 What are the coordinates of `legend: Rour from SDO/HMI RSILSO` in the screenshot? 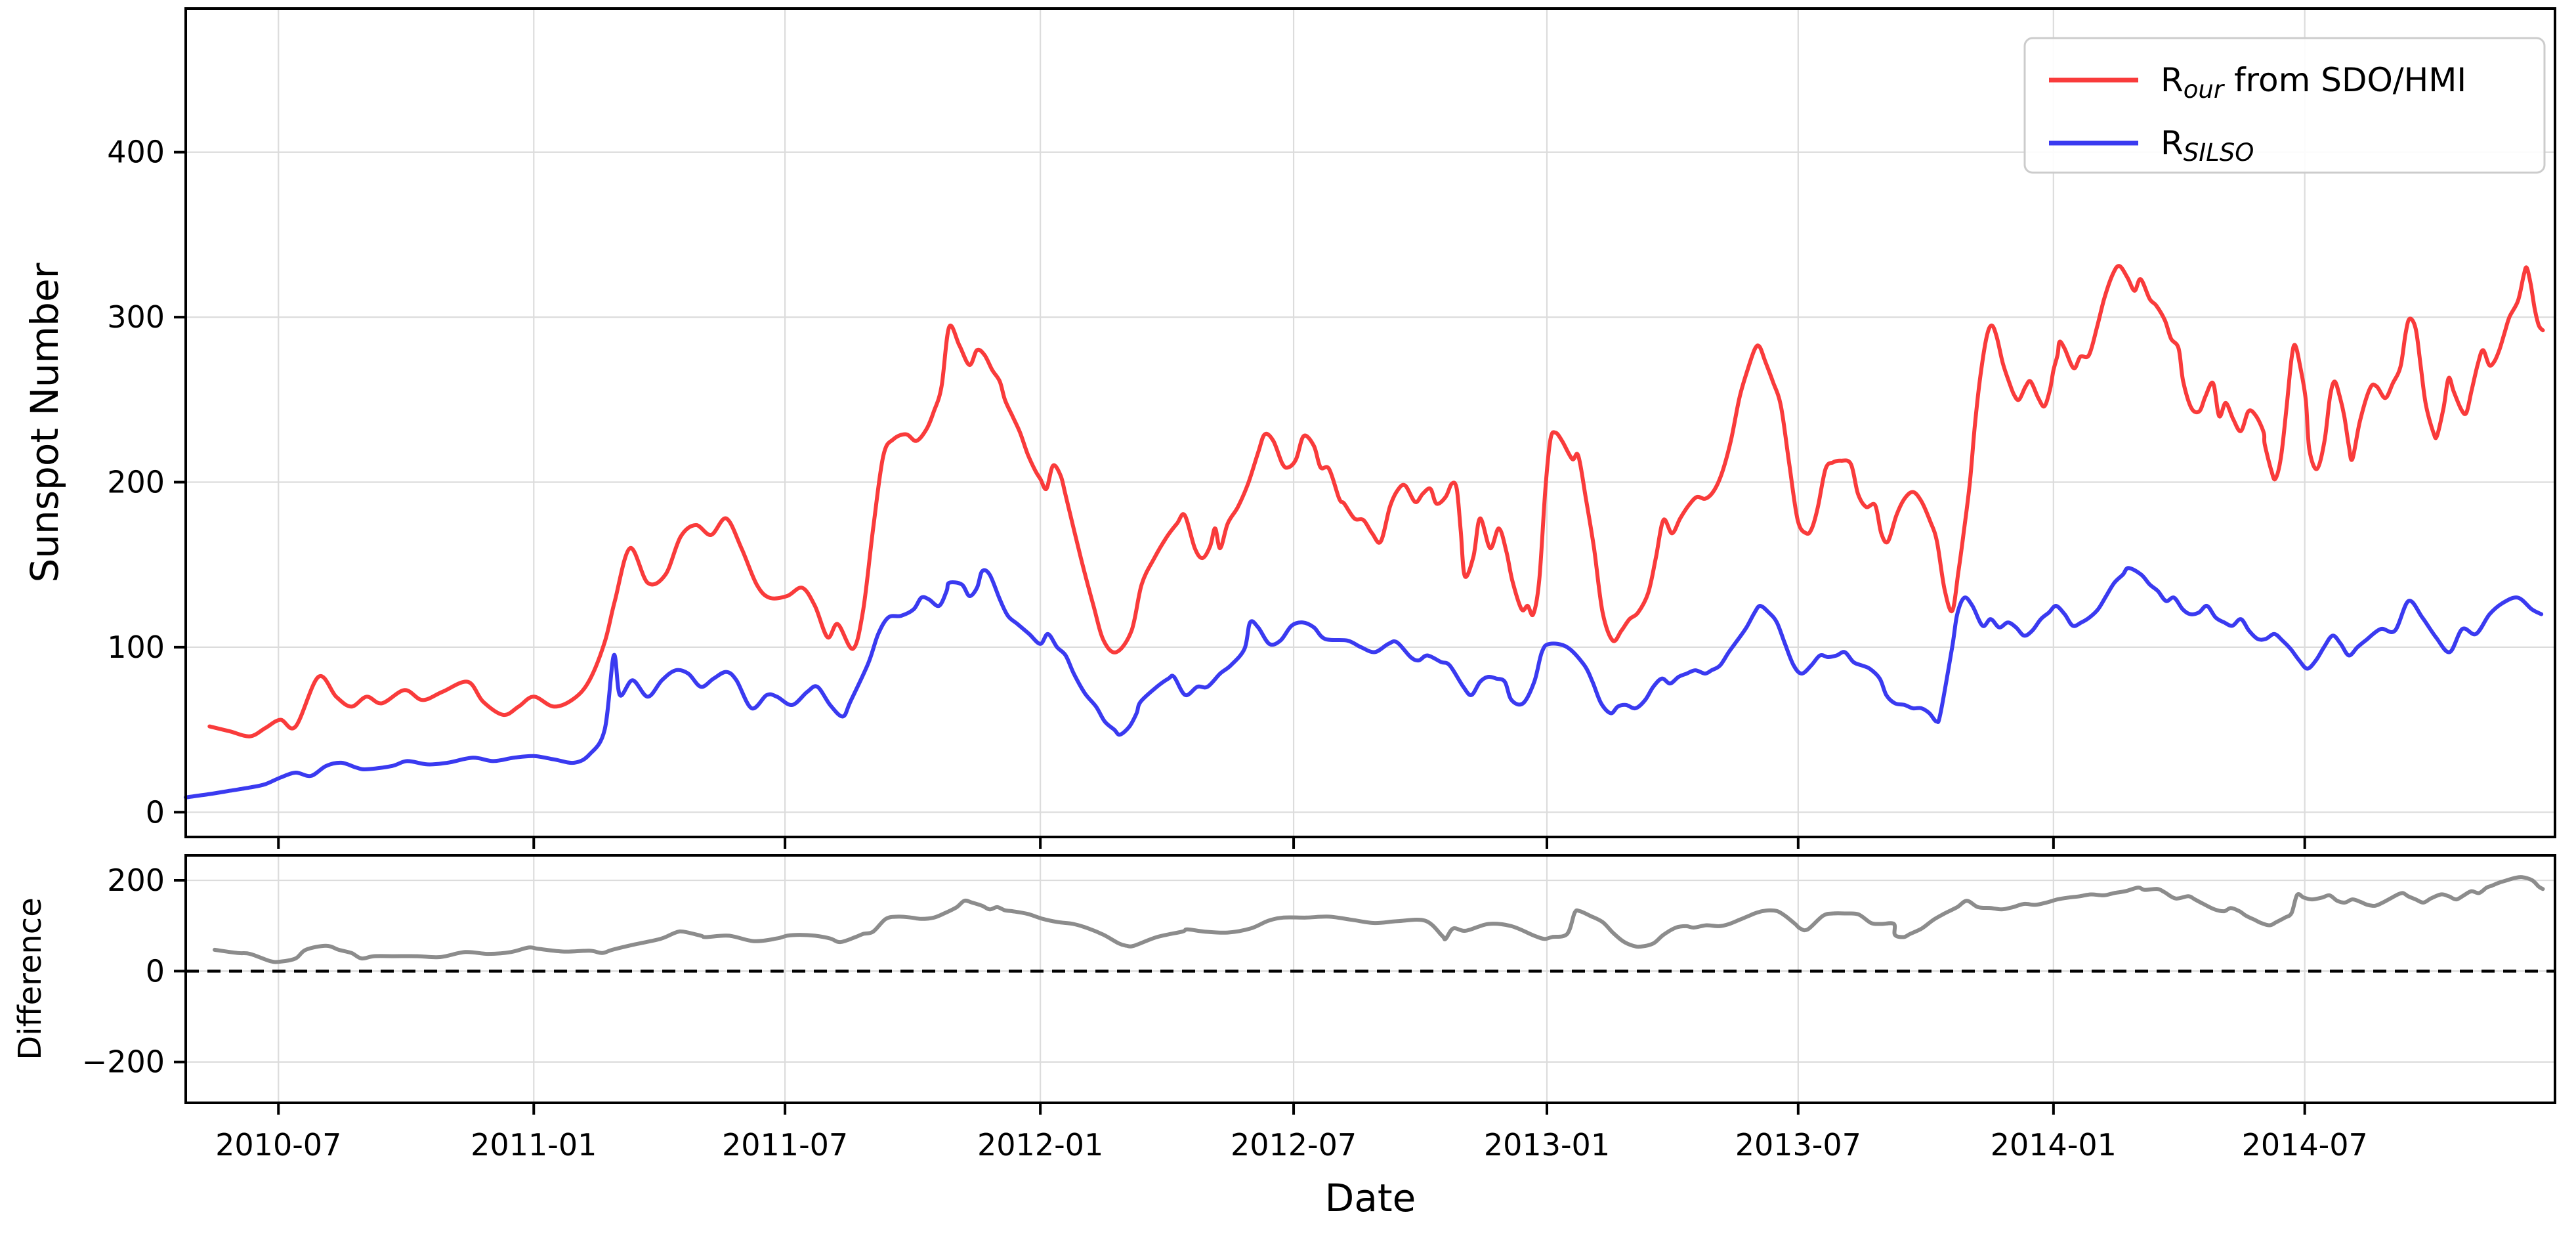 It's located at (2284, 105).